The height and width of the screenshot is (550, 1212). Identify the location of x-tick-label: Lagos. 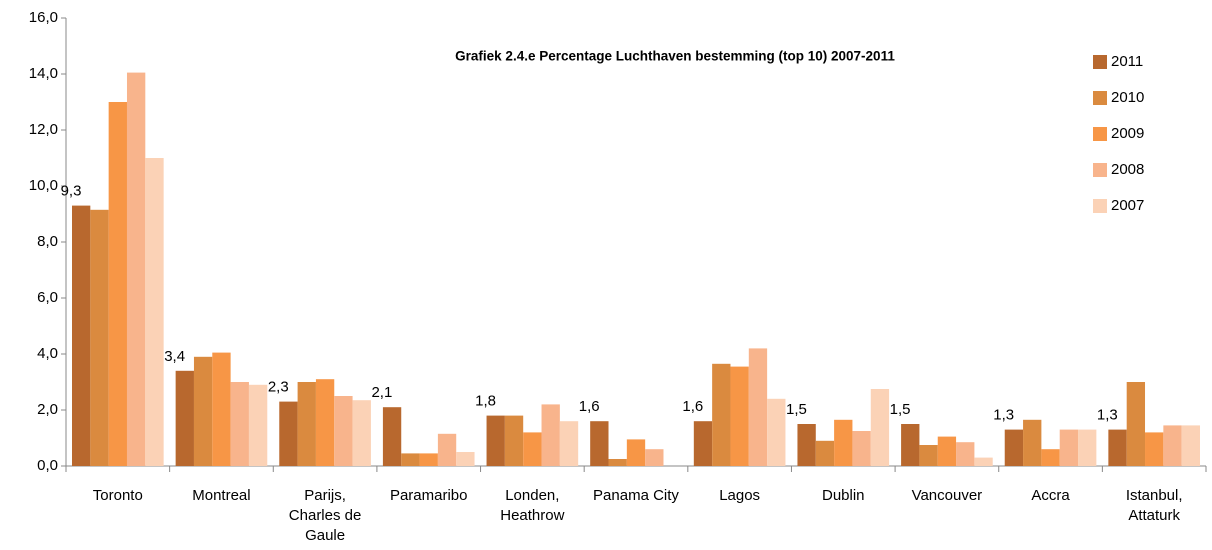
(740, 495).